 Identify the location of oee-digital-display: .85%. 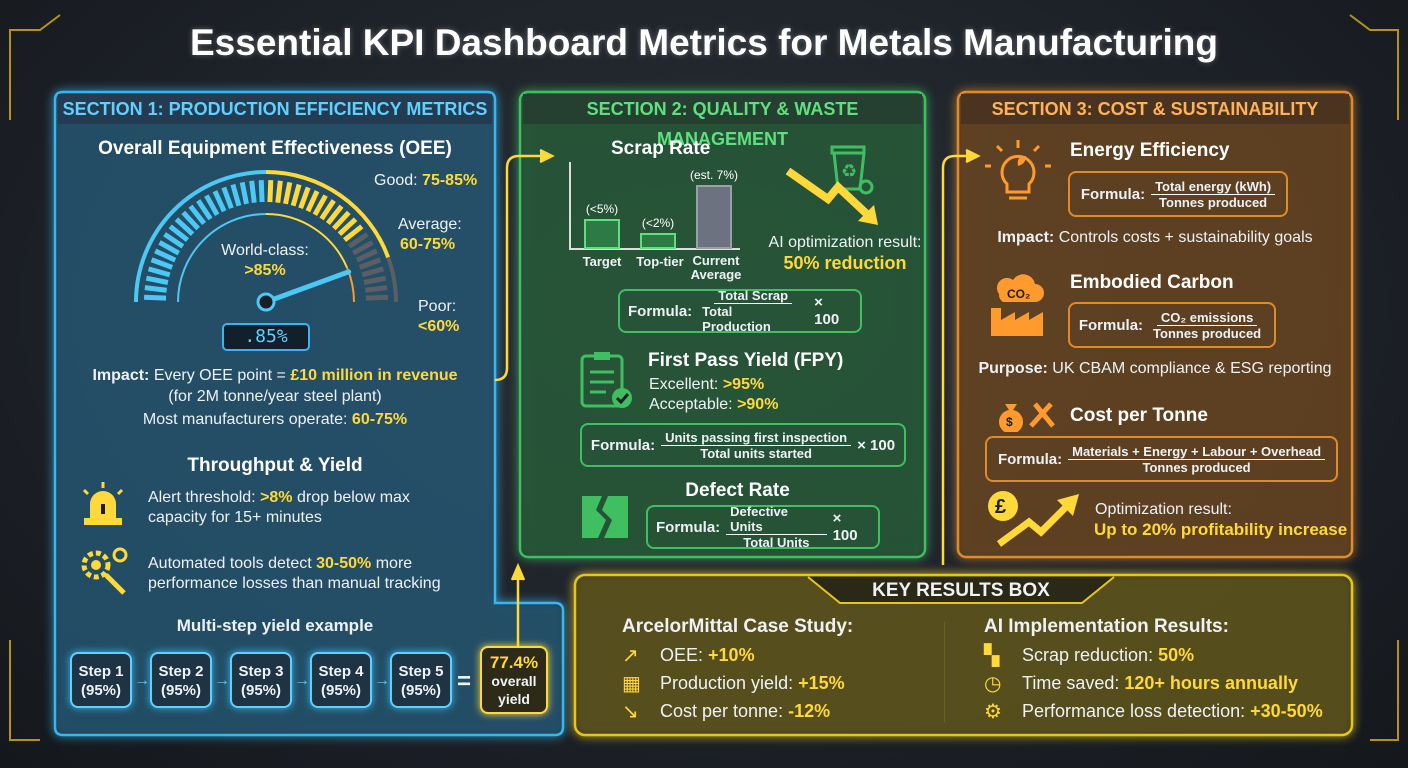
(266, 337).